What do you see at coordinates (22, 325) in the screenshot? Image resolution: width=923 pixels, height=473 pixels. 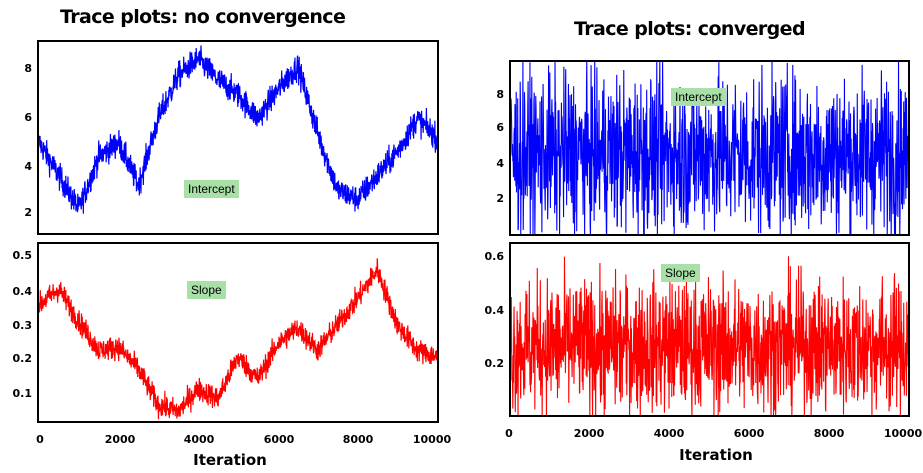 I see `left-slope-ytick-2: 0.3` at bounding box center [22, 325].